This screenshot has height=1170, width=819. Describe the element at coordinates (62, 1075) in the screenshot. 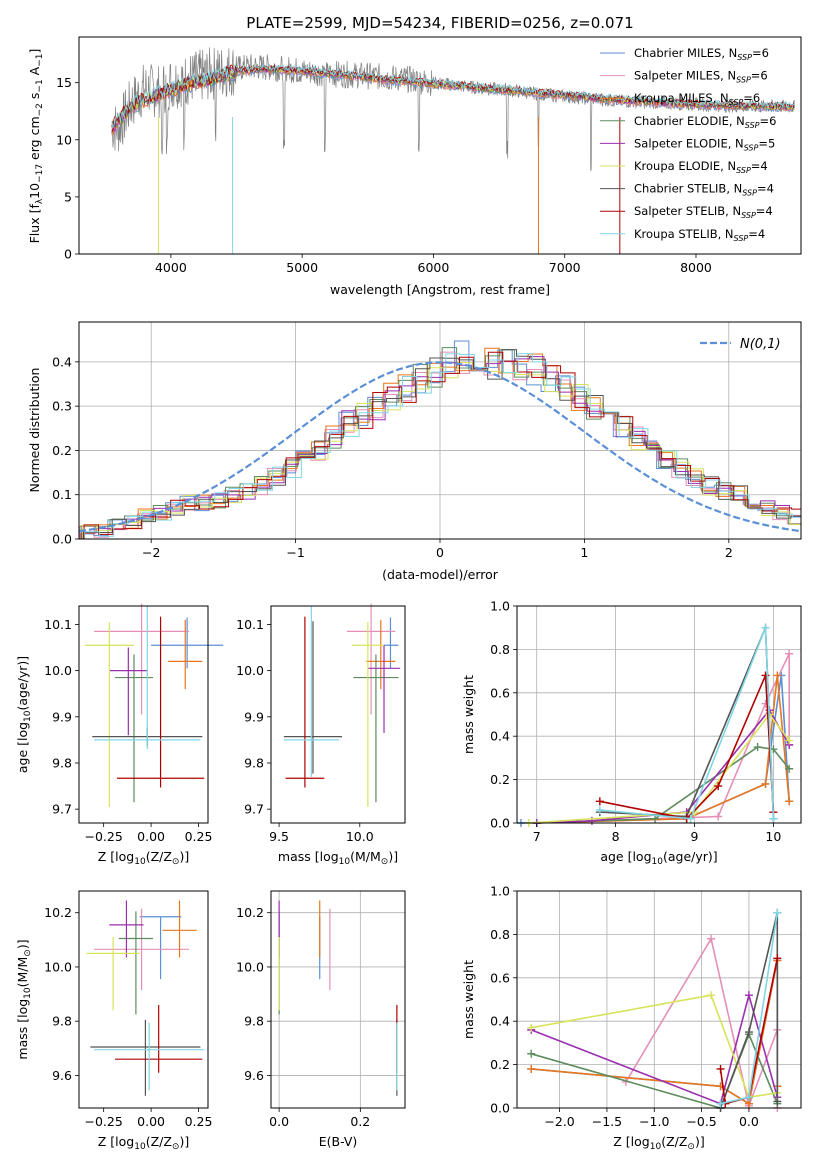

I see `y-tick-label: 9.6` at that location.